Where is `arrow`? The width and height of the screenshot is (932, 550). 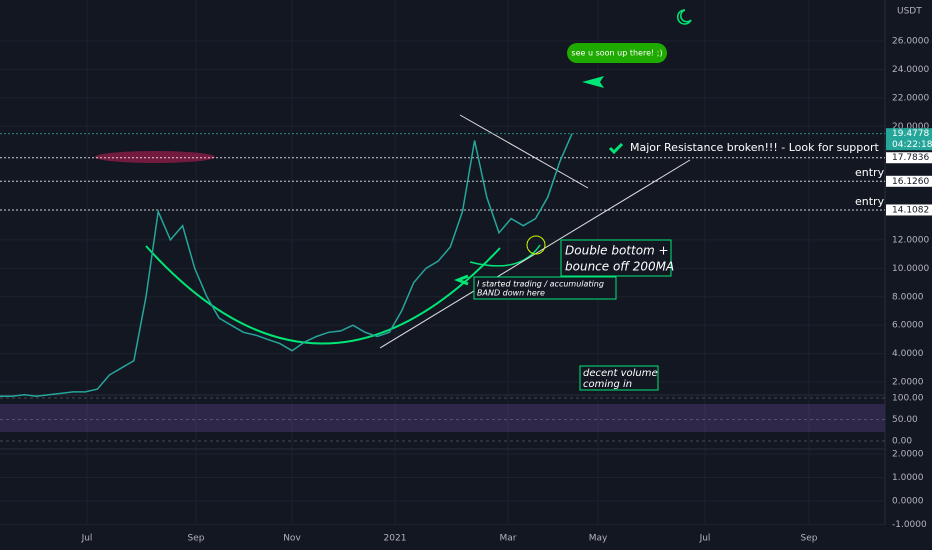 arrow is located at coordinates (461, 280).